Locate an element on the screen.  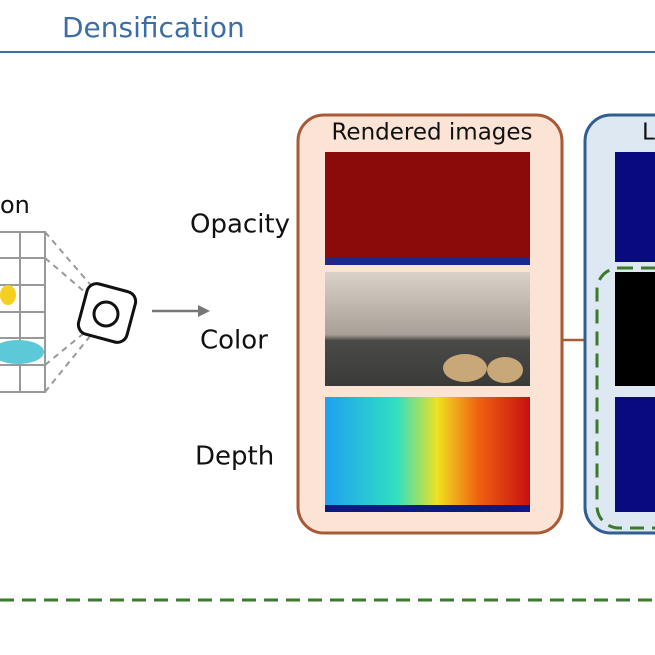
camera-icon is located at coordinates (107, 313).